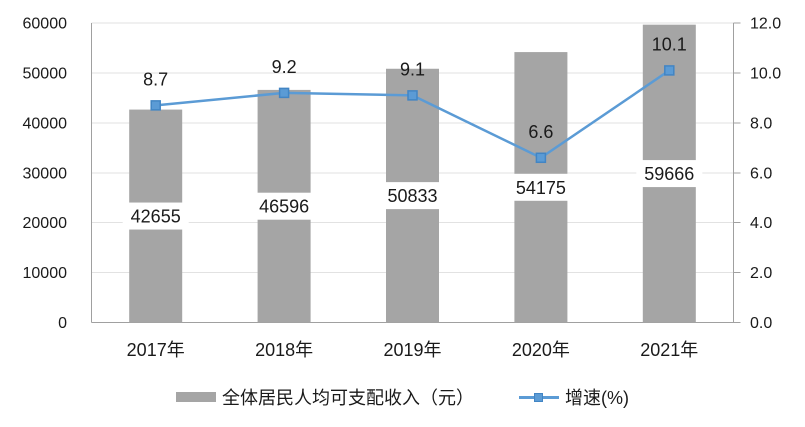  I want to click on category-label: 2020年, so click(541, 350).